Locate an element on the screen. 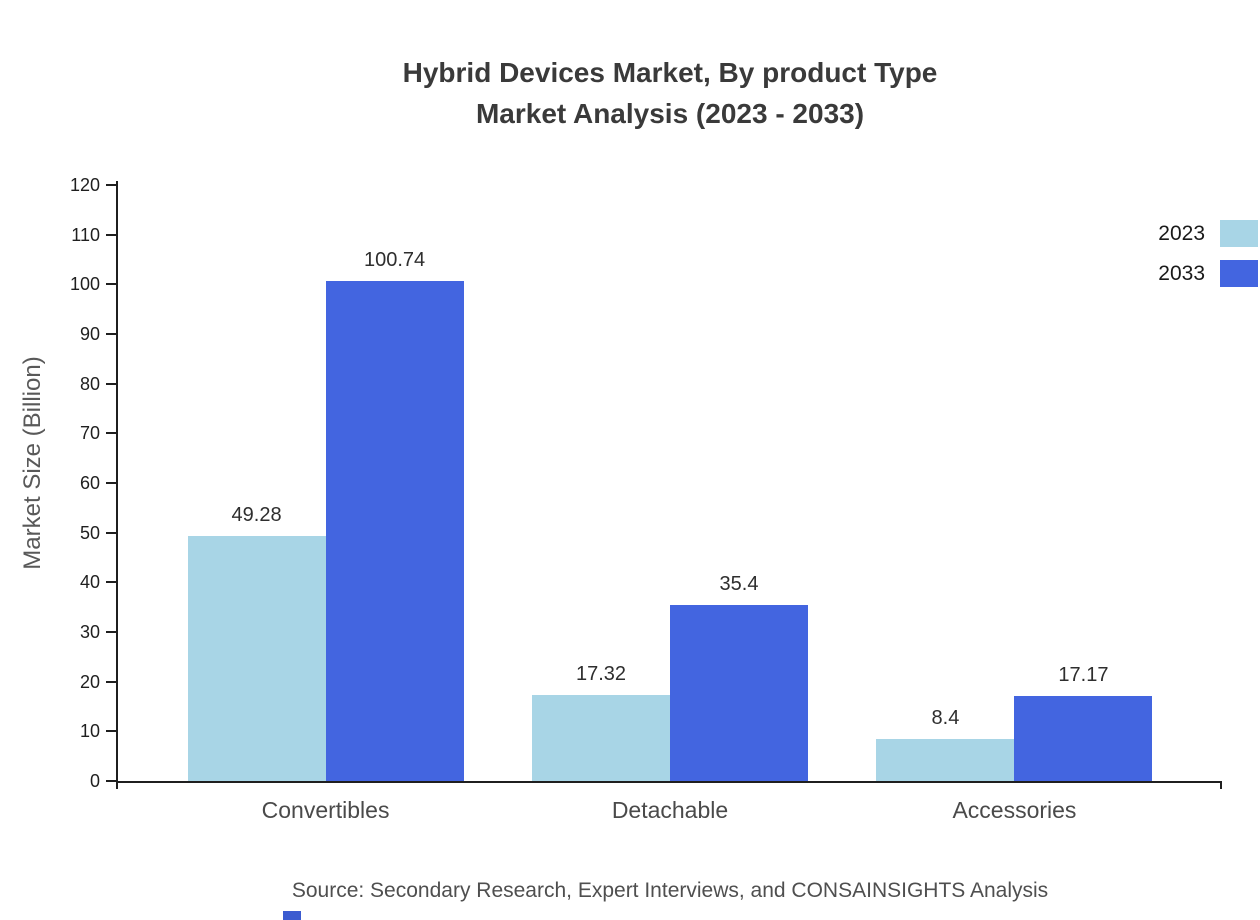 Image resolution: width=1260 pixels, height=920 pixels. bar-2023-convertibles is located at coordinates (256, 658).